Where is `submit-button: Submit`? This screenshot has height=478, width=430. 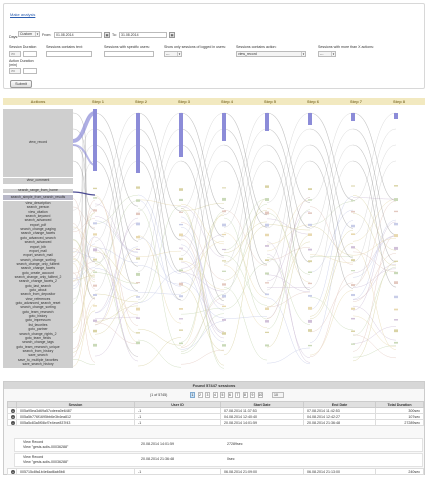
submit-button: Submit is located at coordinates (21, 84).